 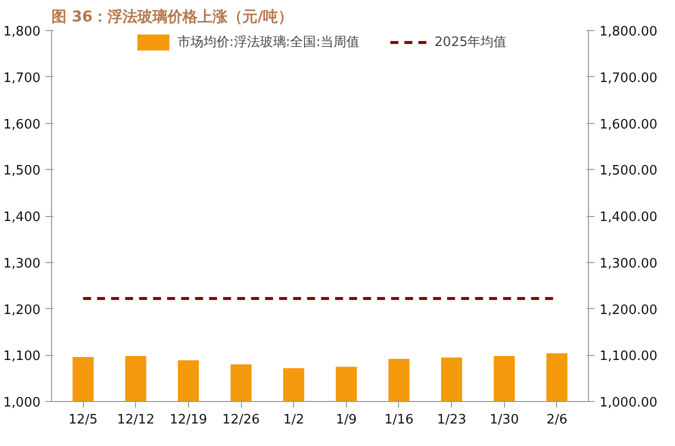 What do you see at coordinates (135, 420) in the screenshot?
I see `x-tick-label: 12/12` at bounding box center [135, 420].